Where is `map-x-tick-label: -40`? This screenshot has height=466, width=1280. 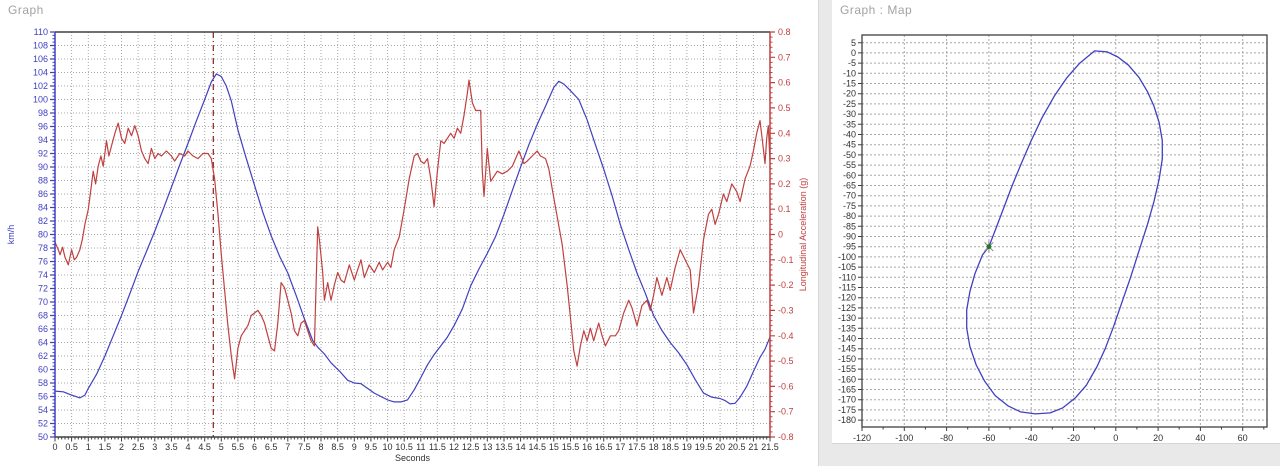 map-x-tick-label: -40 is located at coordinates (1031, 438).